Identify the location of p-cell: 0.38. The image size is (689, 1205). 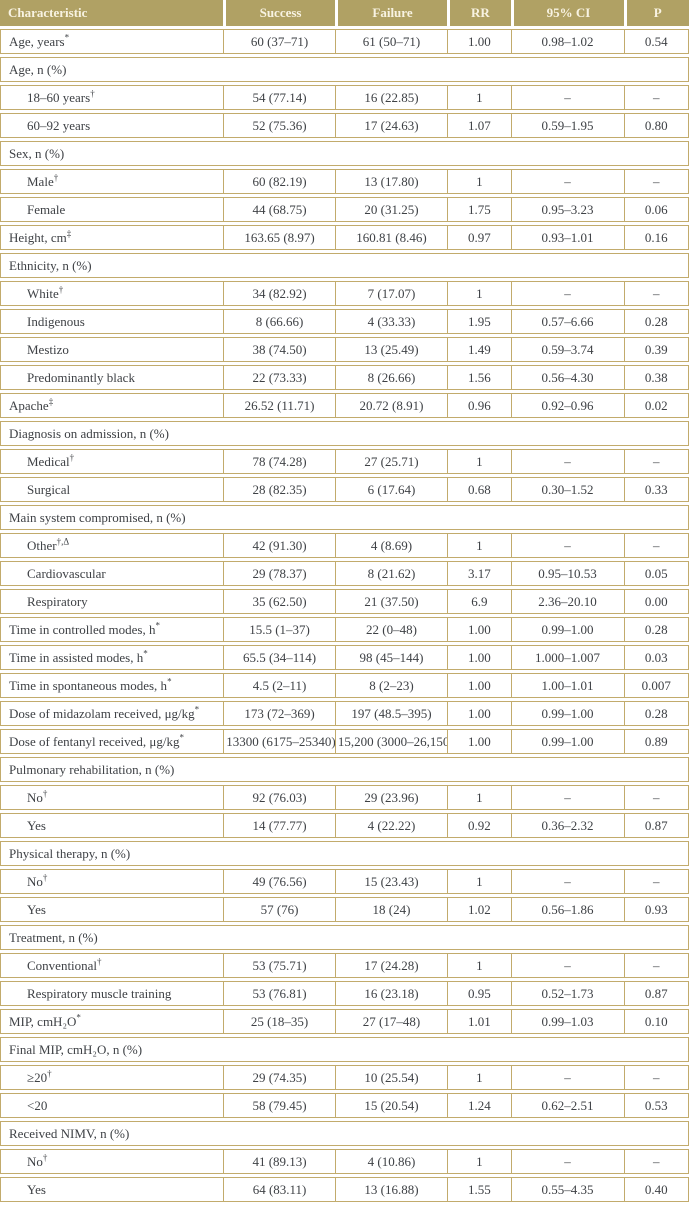
(656, 377).